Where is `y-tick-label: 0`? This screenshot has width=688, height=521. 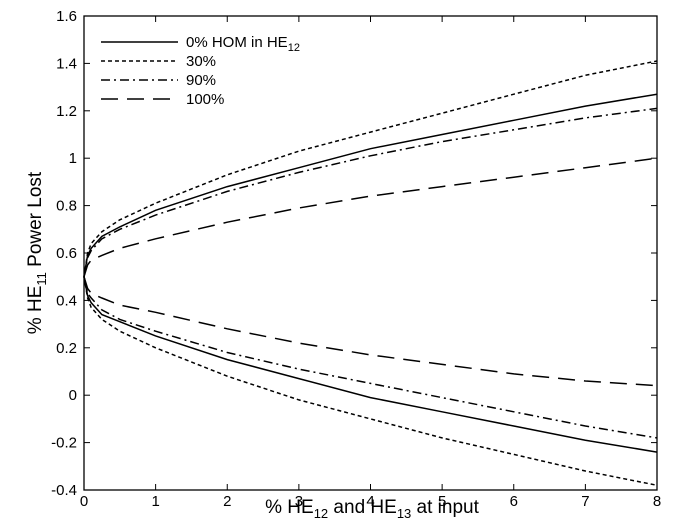 y-tick-label: 0 is located at coordinates (73, 395).